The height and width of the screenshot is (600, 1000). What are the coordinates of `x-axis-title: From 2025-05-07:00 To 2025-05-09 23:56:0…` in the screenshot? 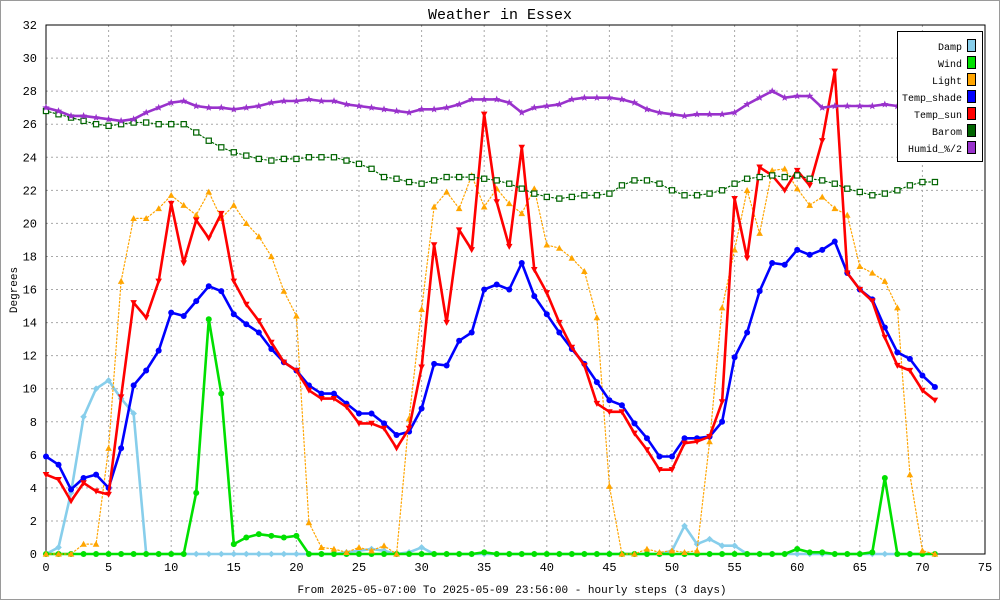 It's located at (511, 591).